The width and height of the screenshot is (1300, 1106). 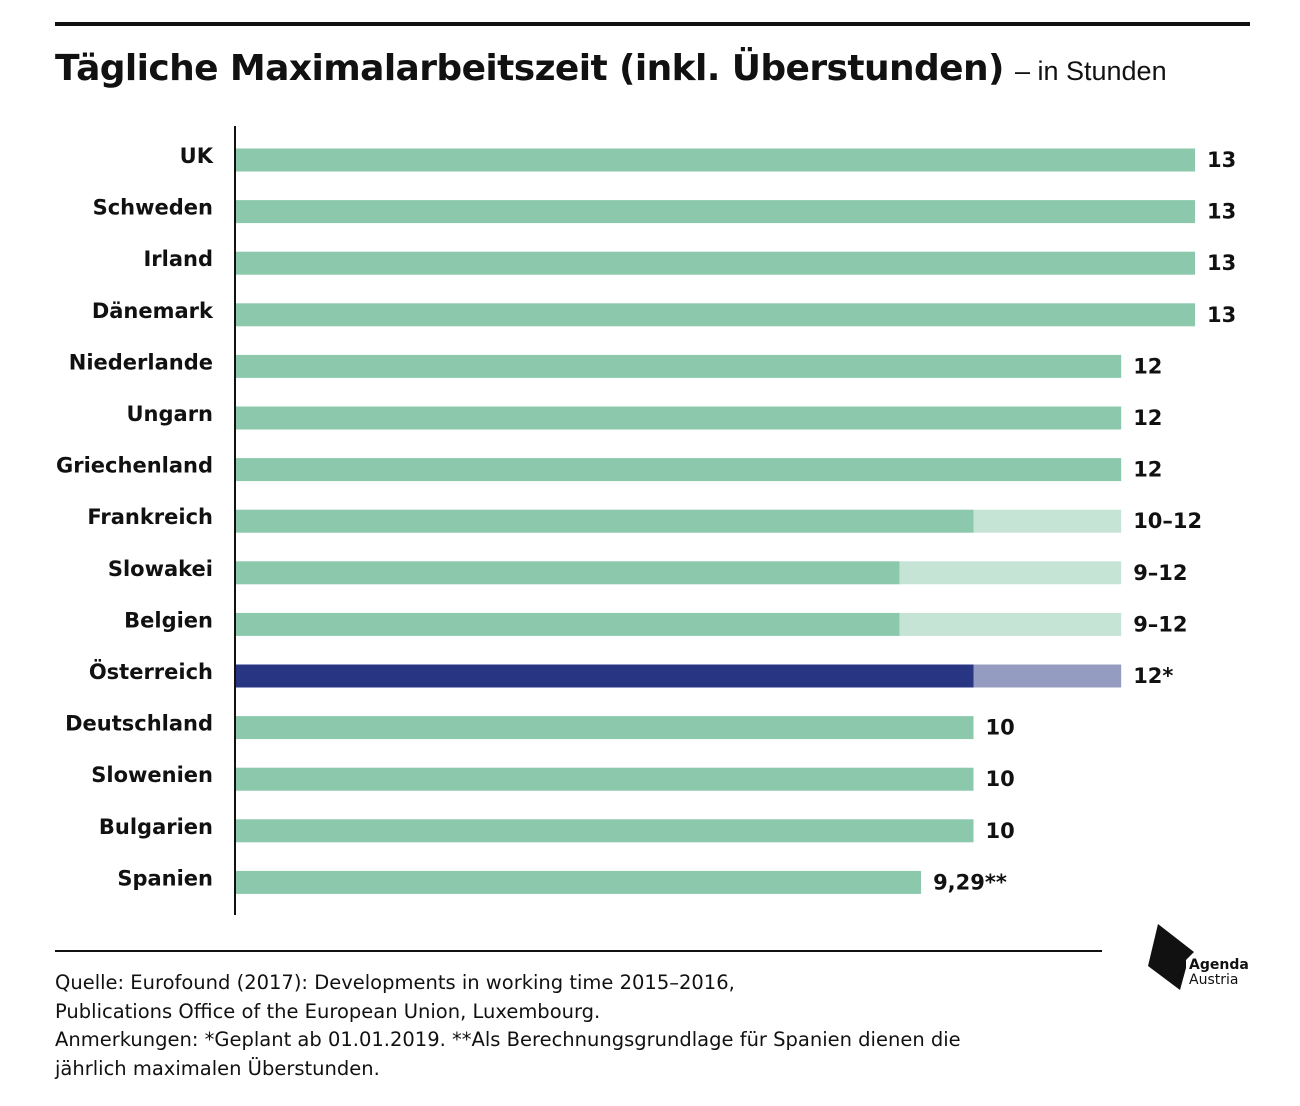 I want to click on bar-range-slowakei, so click(x=1010, y=573).